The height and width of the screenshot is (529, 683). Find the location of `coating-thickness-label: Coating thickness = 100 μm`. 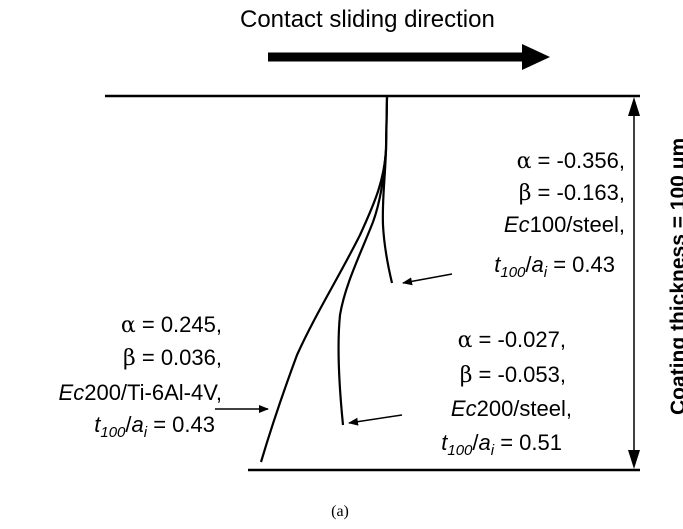

coating-thickness-label: Coating thickness = 100 μm is located at coordinates (675, 276).